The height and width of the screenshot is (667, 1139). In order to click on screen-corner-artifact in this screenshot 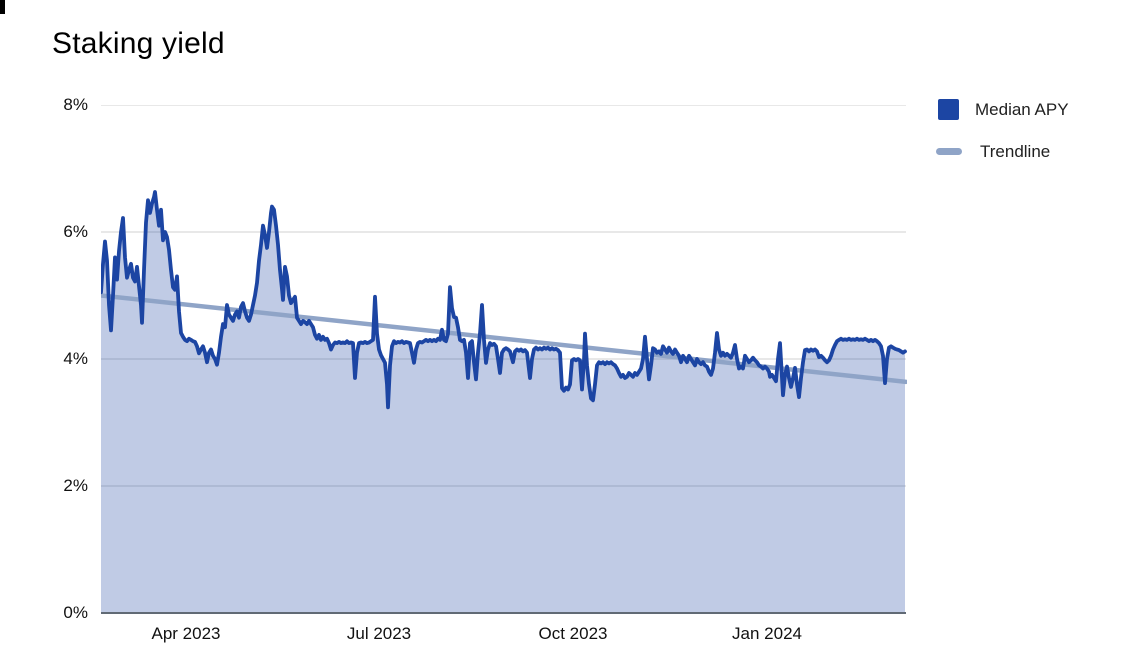, I will do `click(2, 7)`.